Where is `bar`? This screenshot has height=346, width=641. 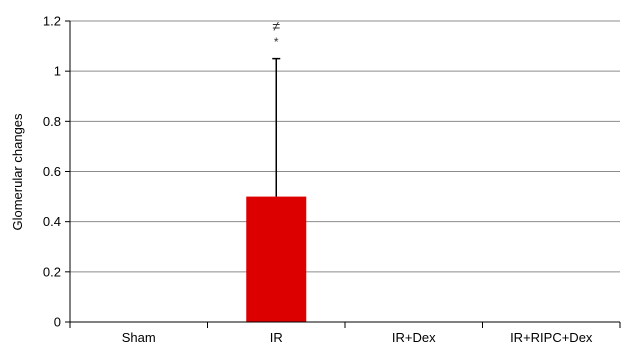 bar is located at coordinates (276, 259).